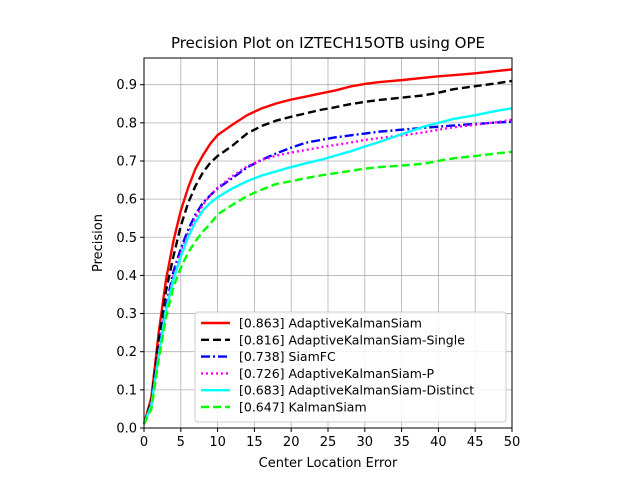 This screenshot has height=480, width=640. I want to click on x-tick-label: 45, so click(475, 442).